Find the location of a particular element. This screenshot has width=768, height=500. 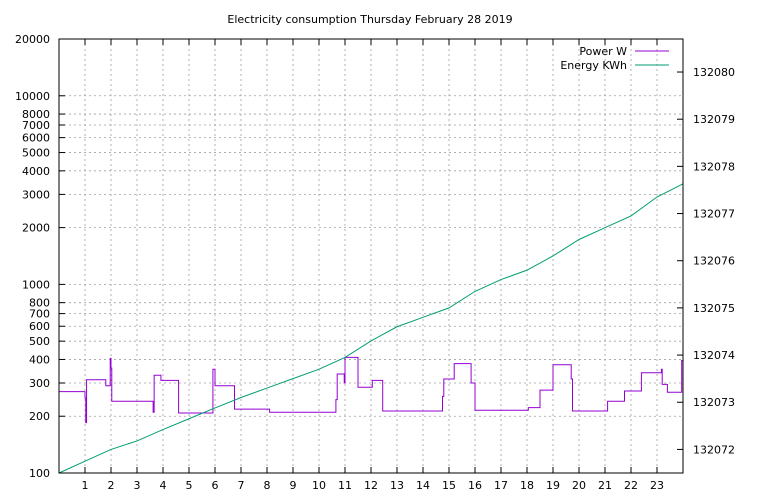

y2-tick-label: 132077 is located at coordinates (714, 214).